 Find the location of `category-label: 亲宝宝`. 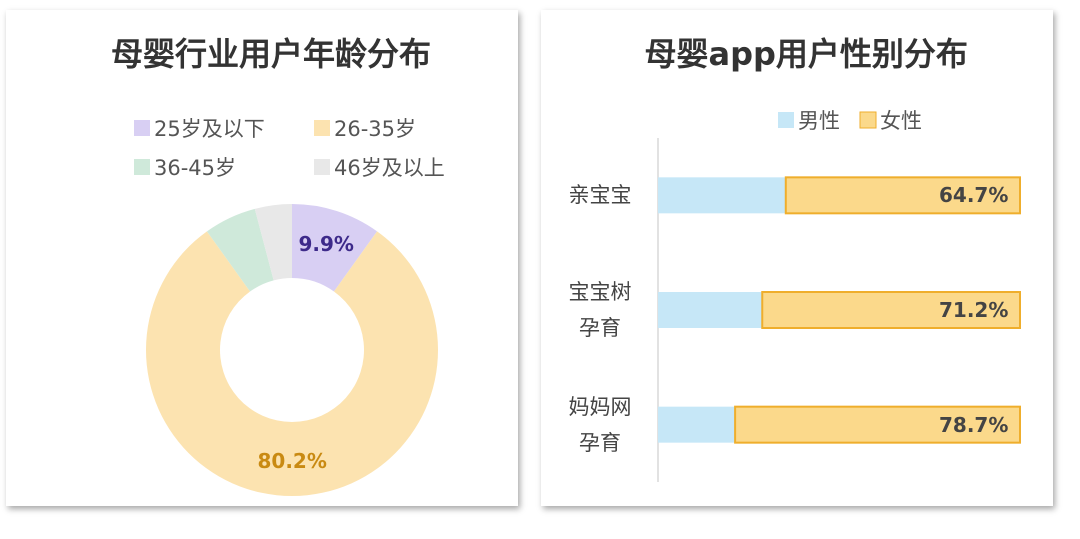

category-label: 亲宝宝 is located at coordinates (600, 195).